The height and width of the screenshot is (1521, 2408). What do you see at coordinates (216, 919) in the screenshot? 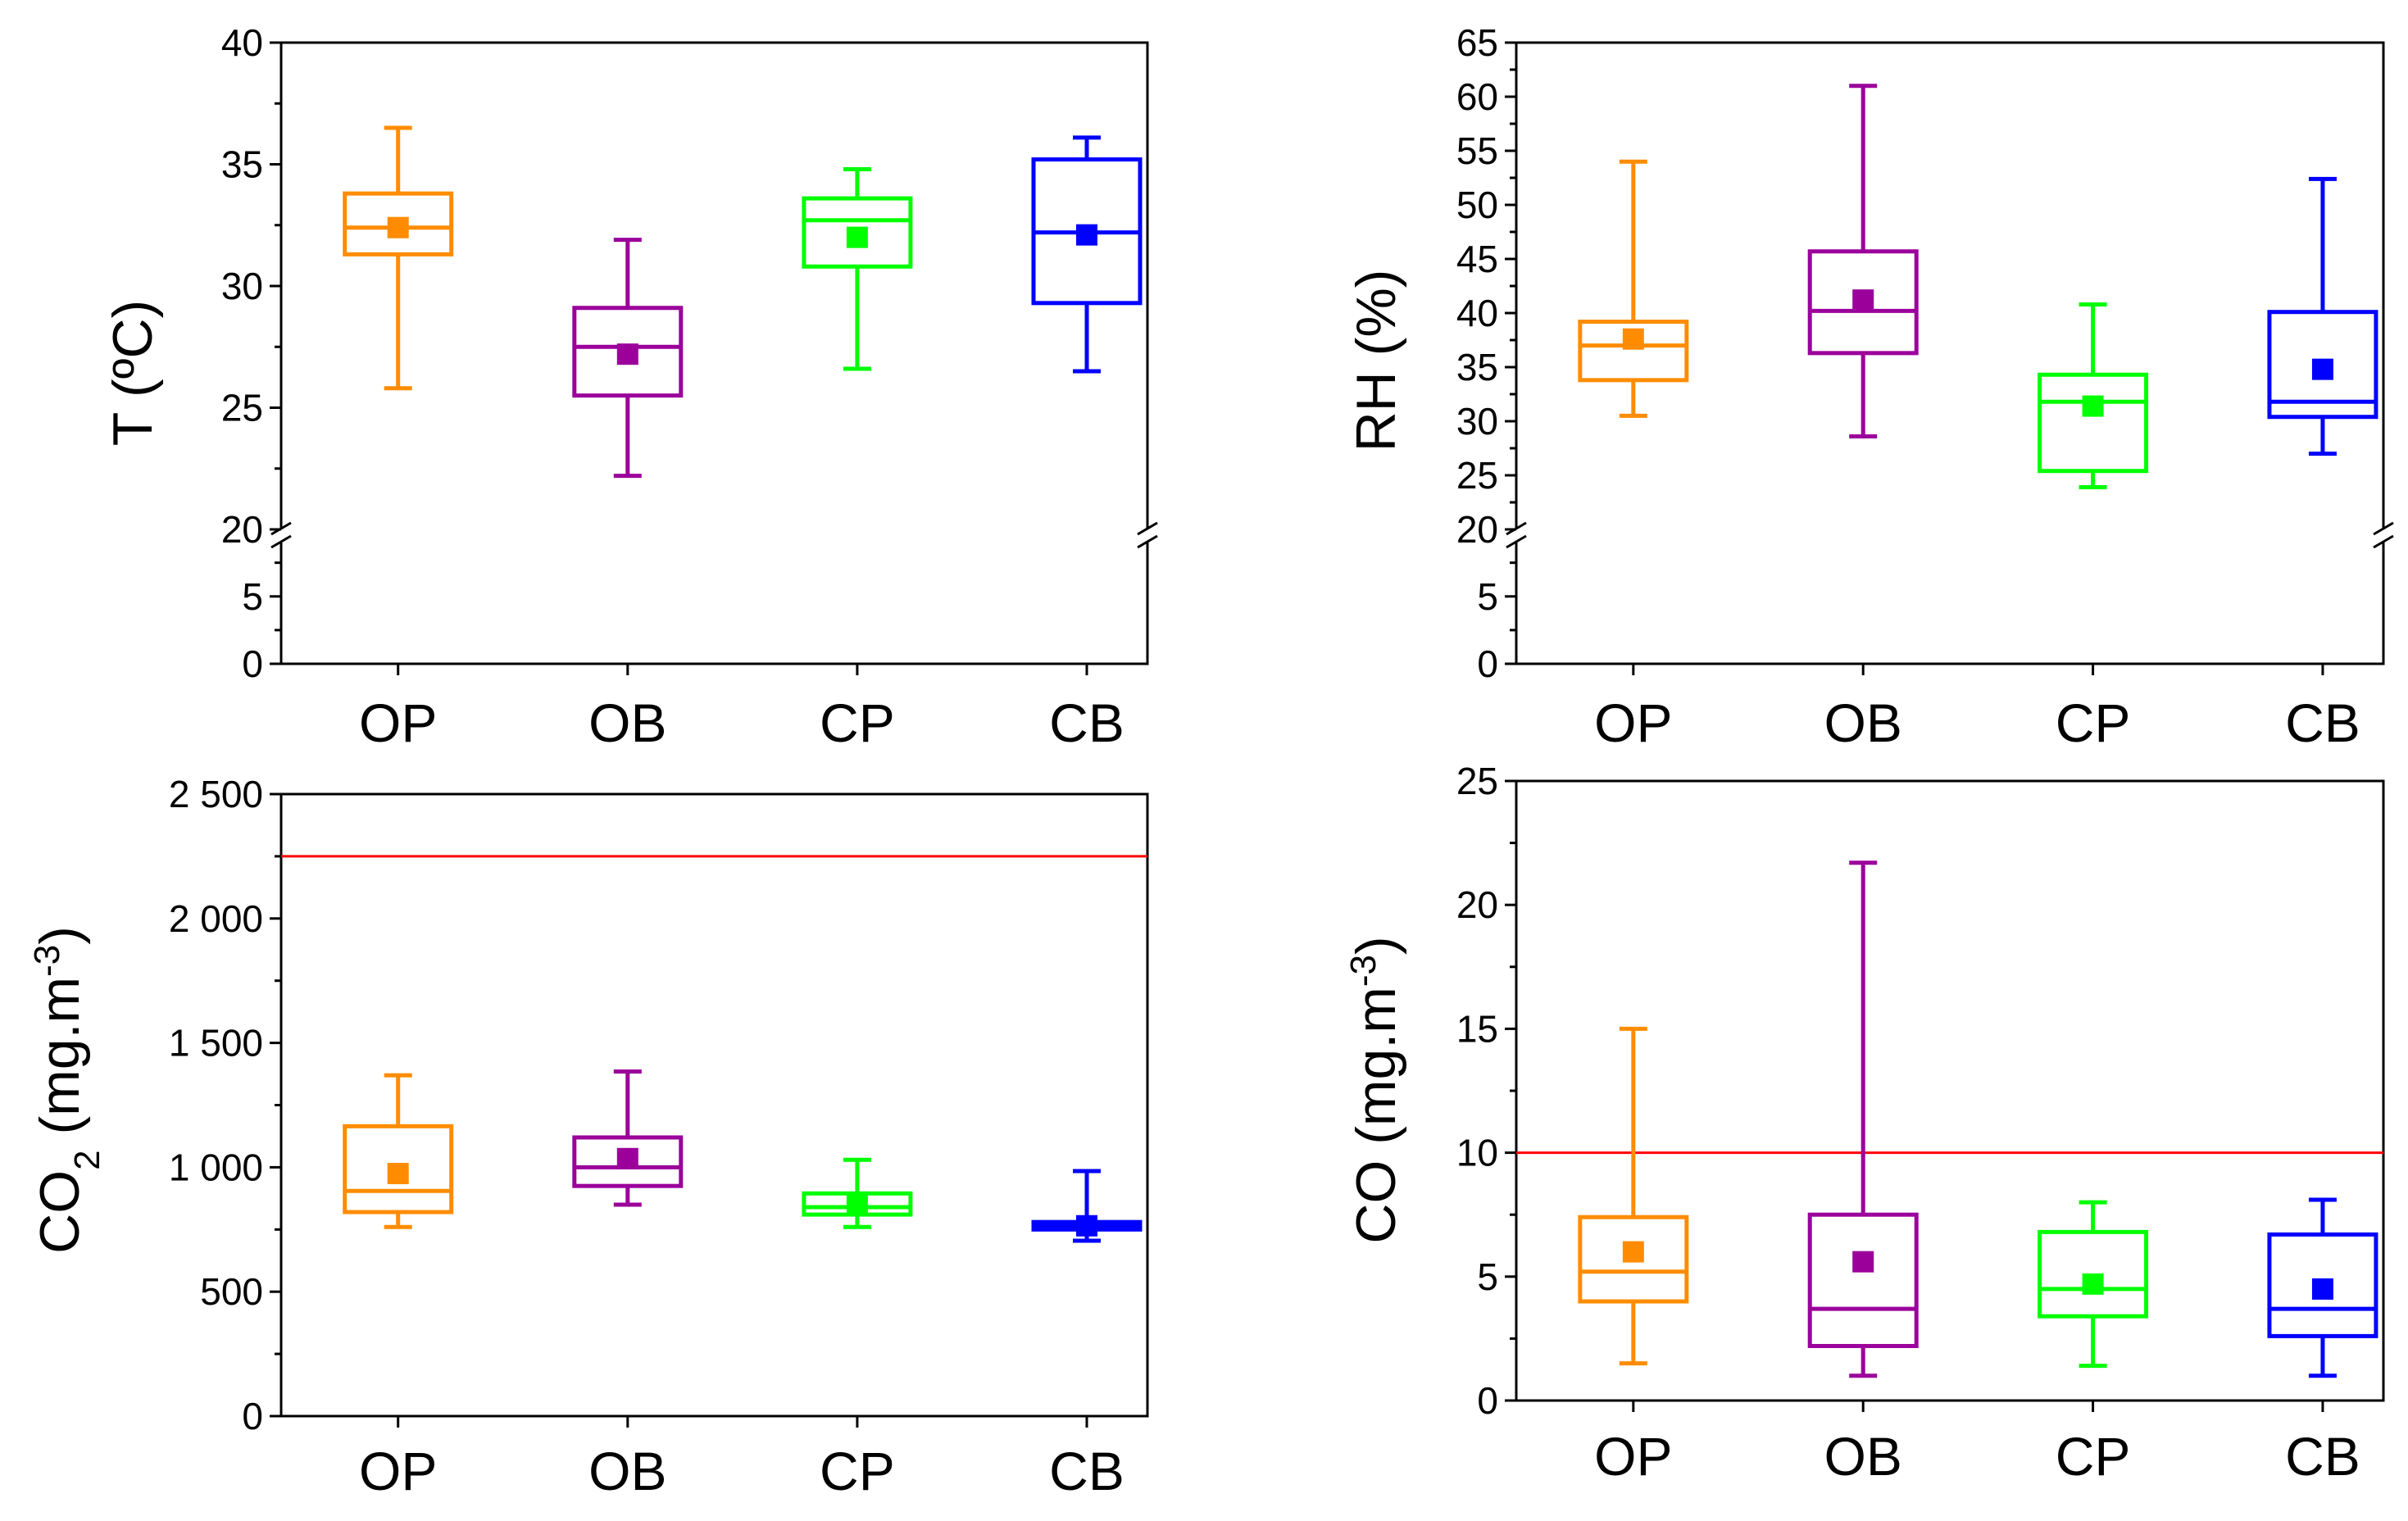
I see `y-tick-label: 2 000` at bounding box center [216, 919].